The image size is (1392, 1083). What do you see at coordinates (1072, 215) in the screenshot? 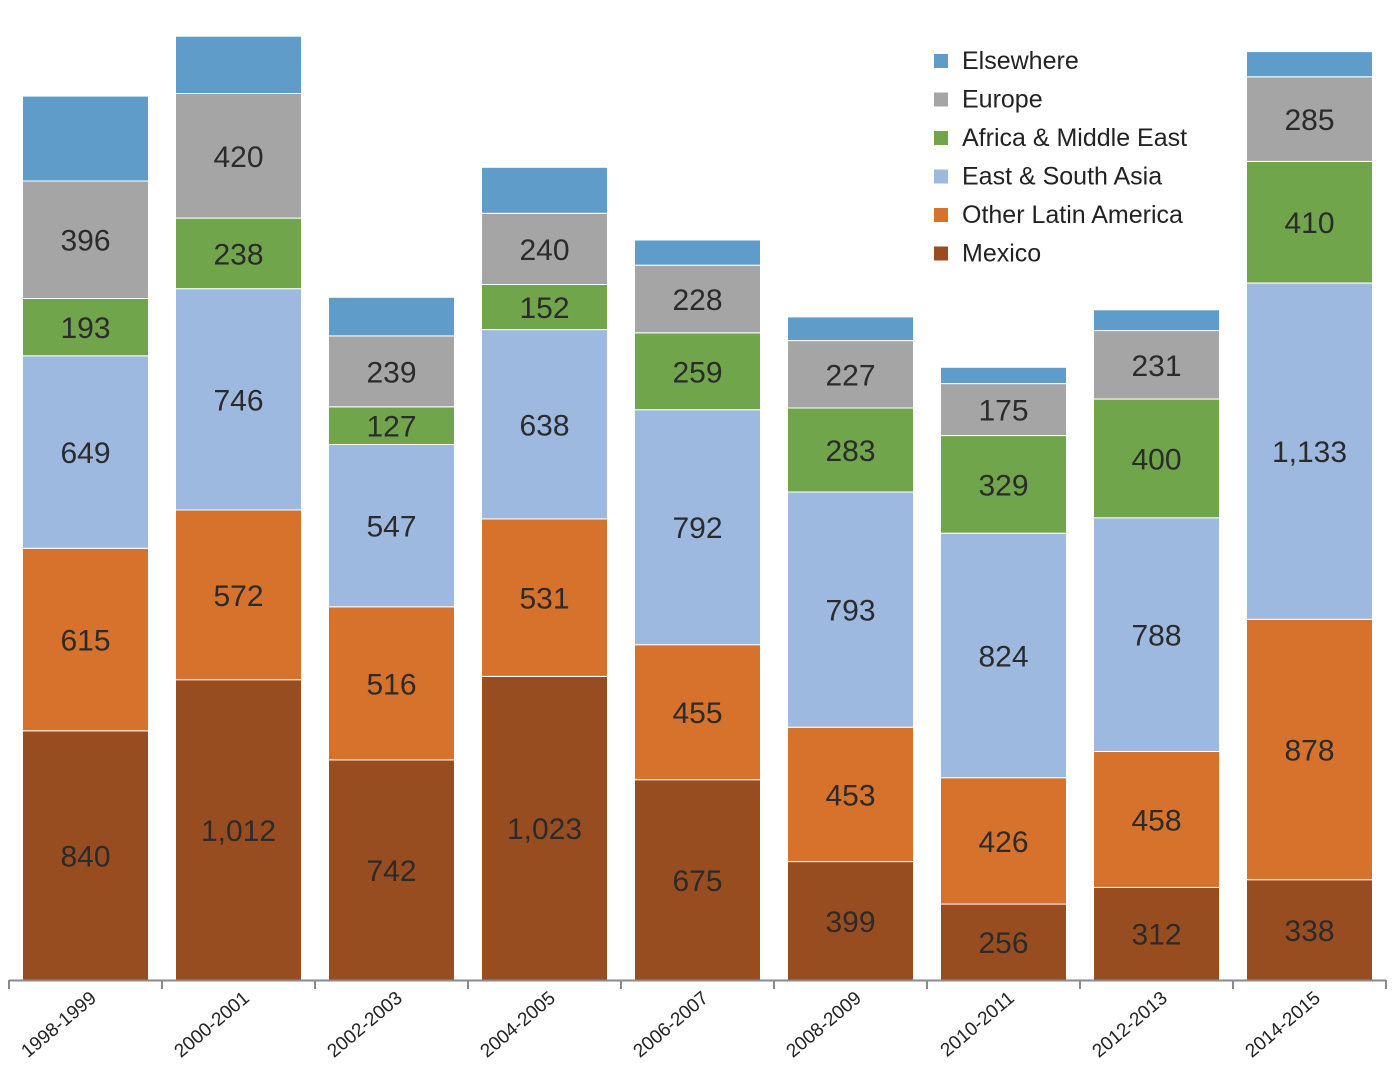
I see `legend-label-other-latin-america: Other Latin America` at bounding box center [1072, 215].